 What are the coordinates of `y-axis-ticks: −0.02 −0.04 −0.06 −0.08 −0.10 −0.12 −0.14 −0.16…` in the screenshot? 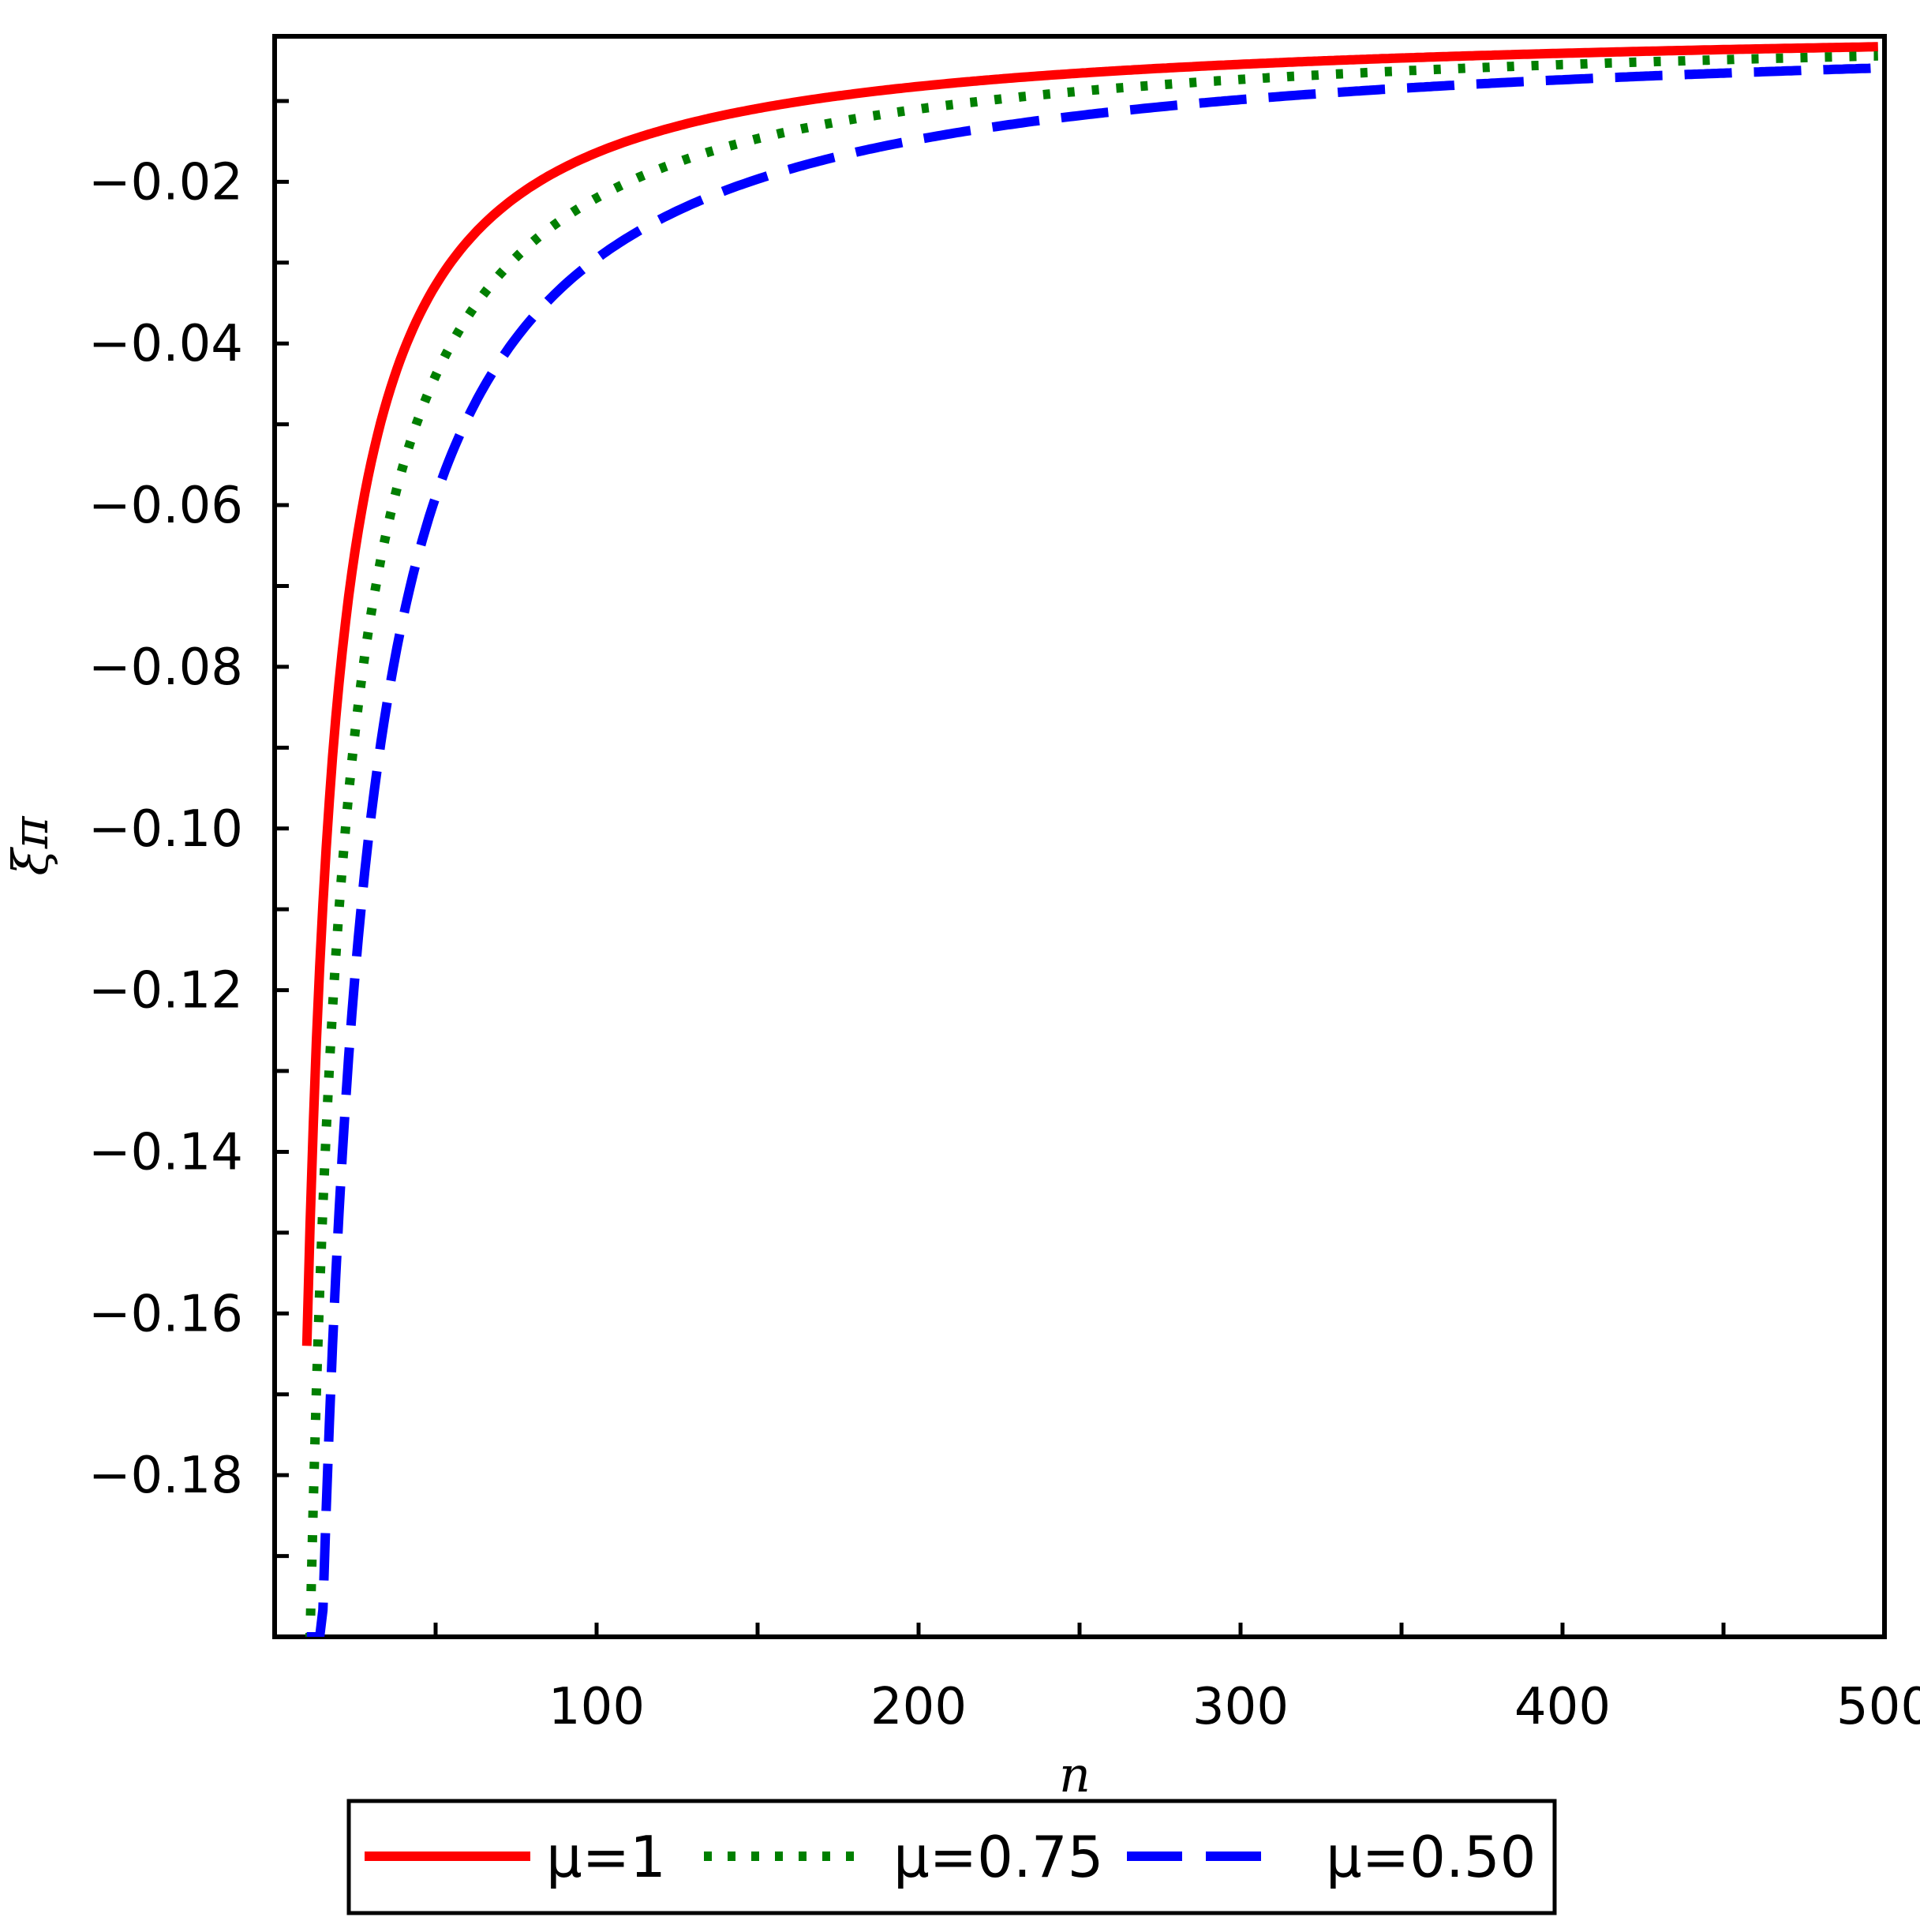 It's located at (188, 869).